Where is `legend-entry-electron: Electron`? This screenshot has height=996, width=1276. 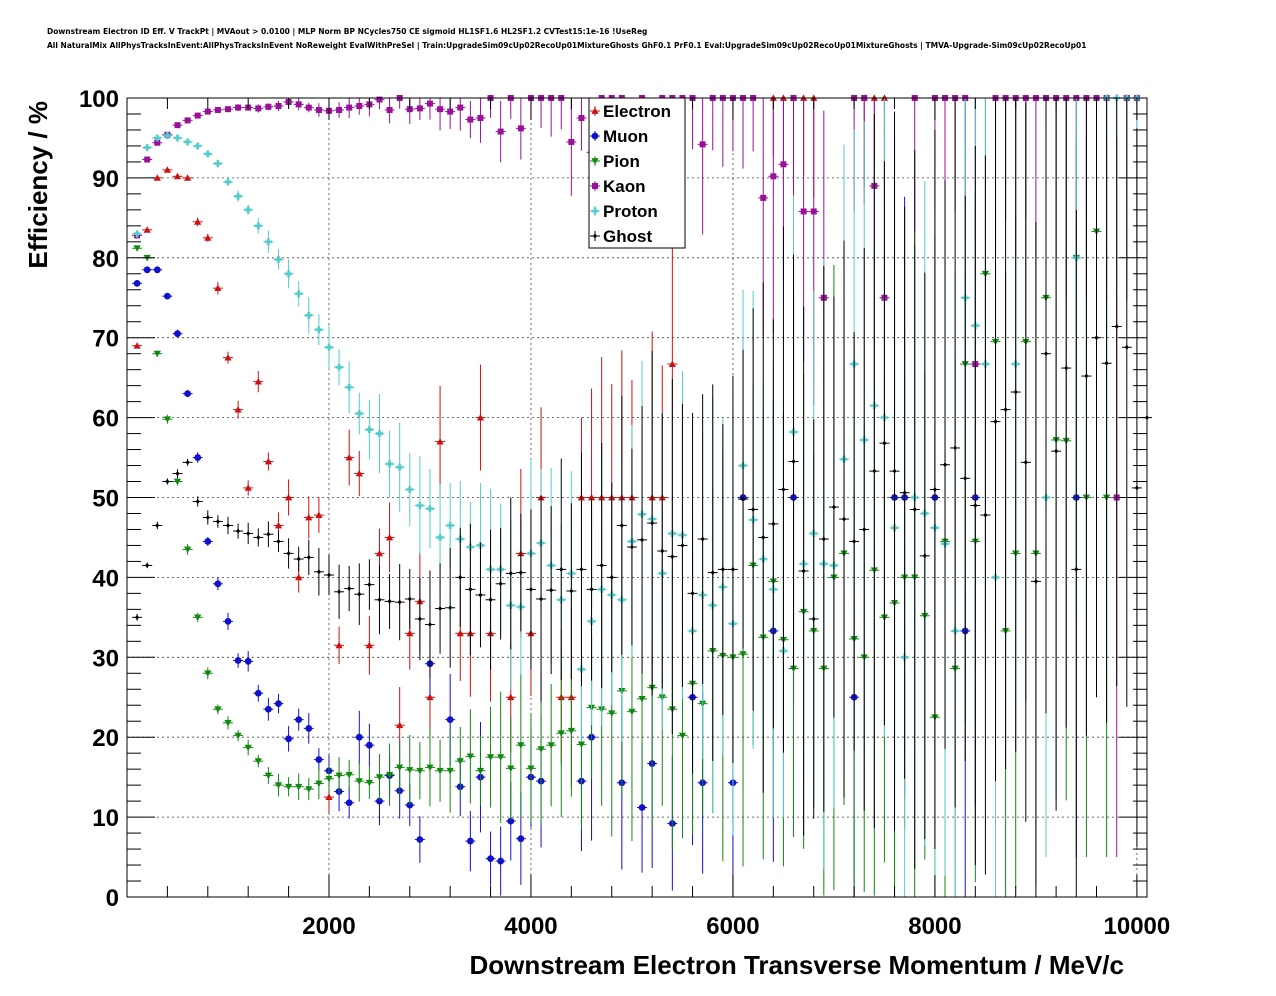 legend-entry-electron: Electron is located at coordinates (630, 111).